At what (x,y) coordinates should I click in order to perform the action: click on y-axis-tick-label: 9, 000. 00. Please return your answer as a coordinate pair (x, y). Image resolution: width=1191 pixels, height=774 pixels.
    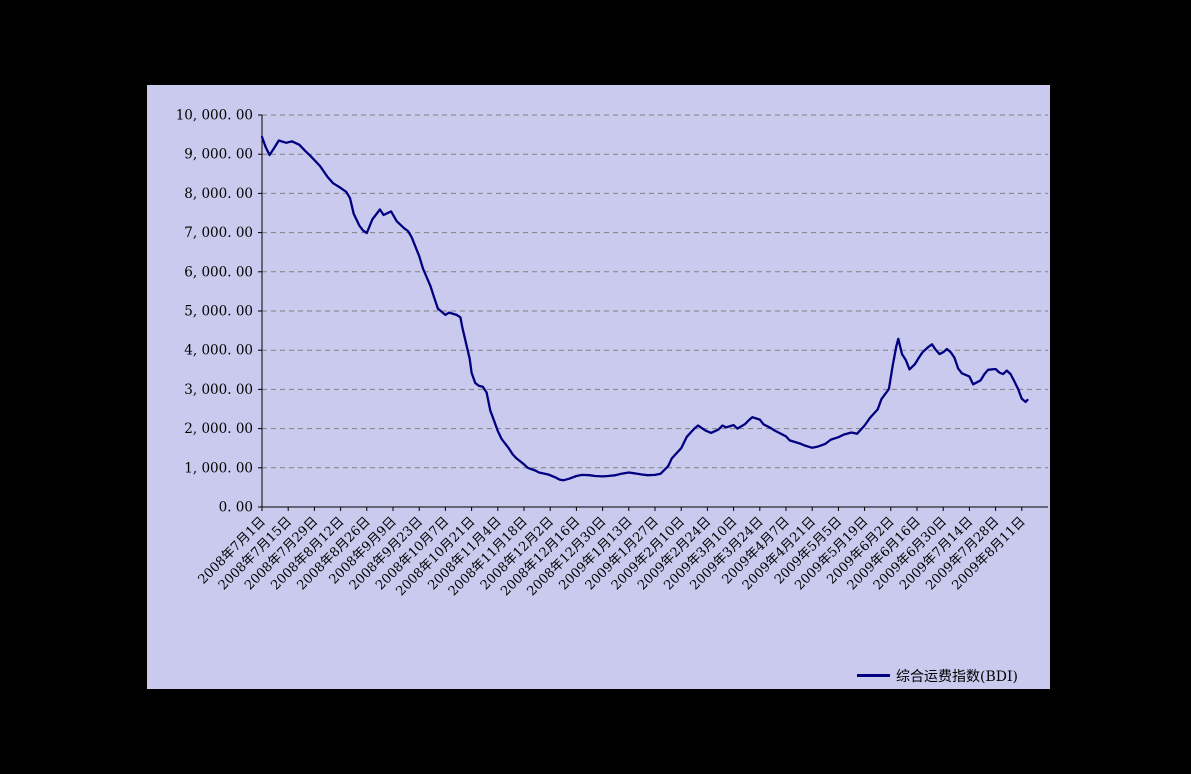
    Looking at the image, I should click on (218, 155).